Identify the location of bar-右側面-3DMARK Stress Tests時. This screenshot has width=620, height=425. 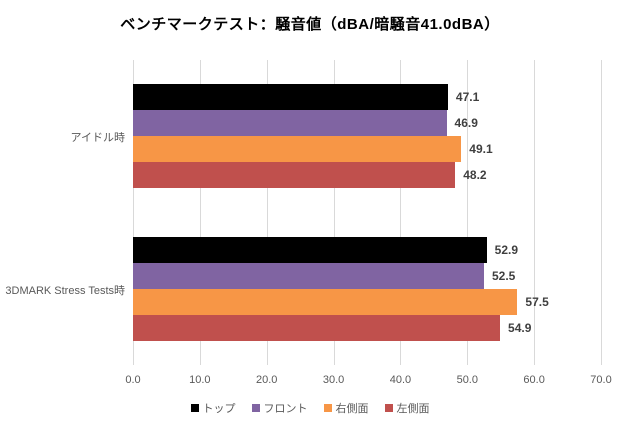
(325, 301).